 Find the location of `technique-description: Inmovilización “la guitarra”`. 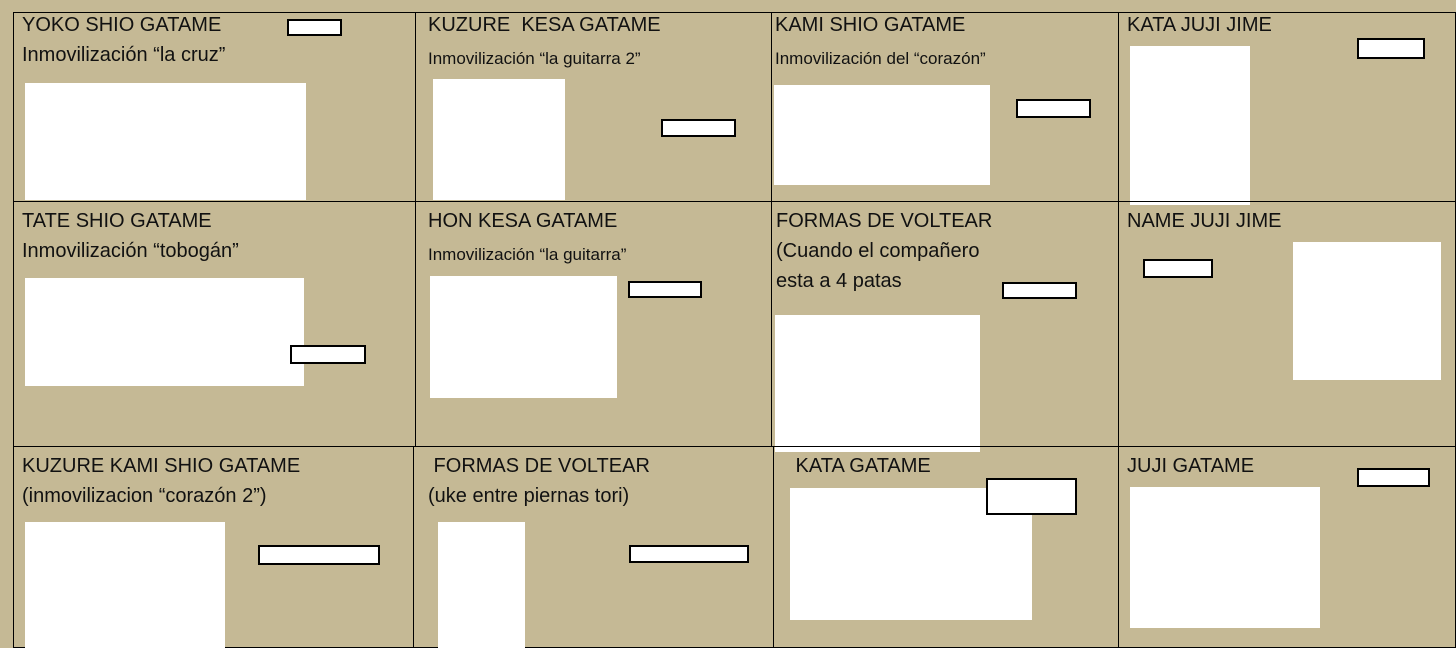

technique-description: Inmovilización “la guitarra” is located at coordinates (527, 254).